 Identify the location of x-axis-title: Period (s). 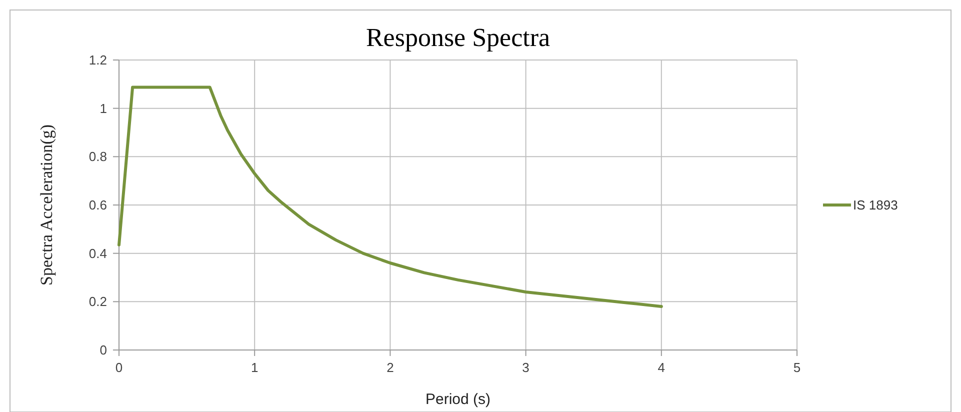
(458, 399).